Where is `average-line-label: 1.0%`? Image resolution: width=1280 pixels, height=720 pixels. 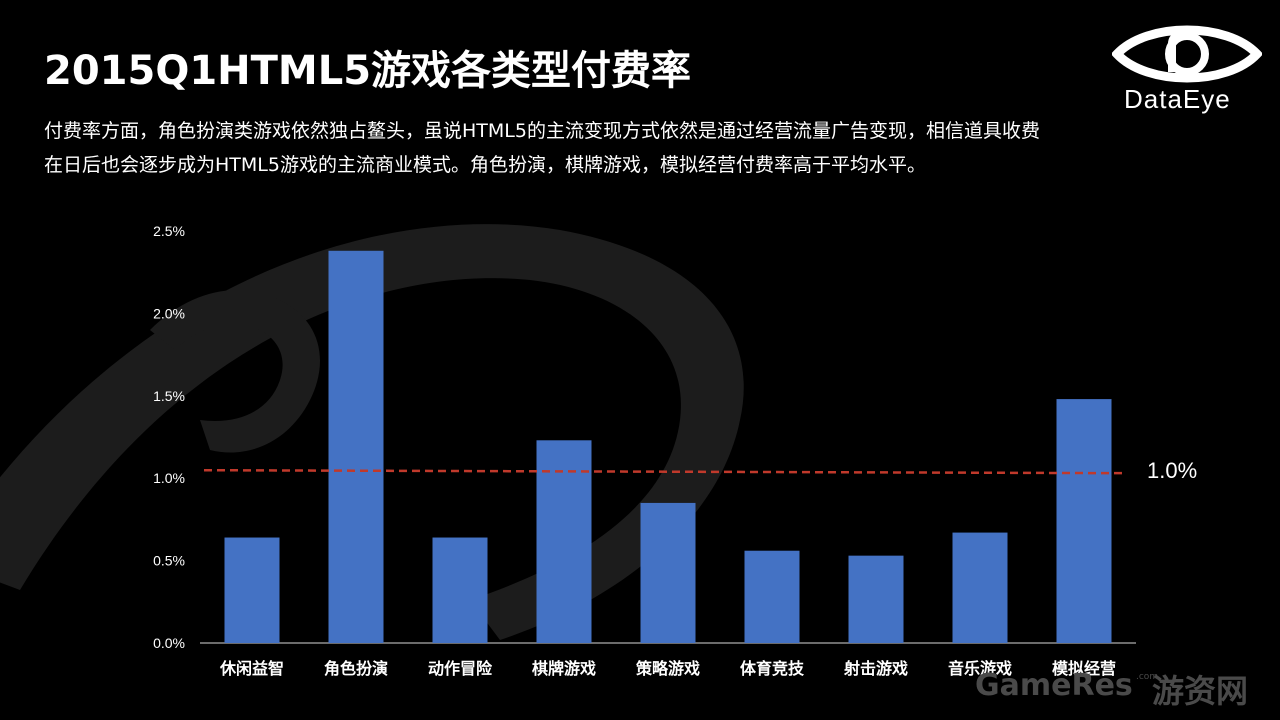 average-line-label: 1.0% is located at coordinates (1172, 470).